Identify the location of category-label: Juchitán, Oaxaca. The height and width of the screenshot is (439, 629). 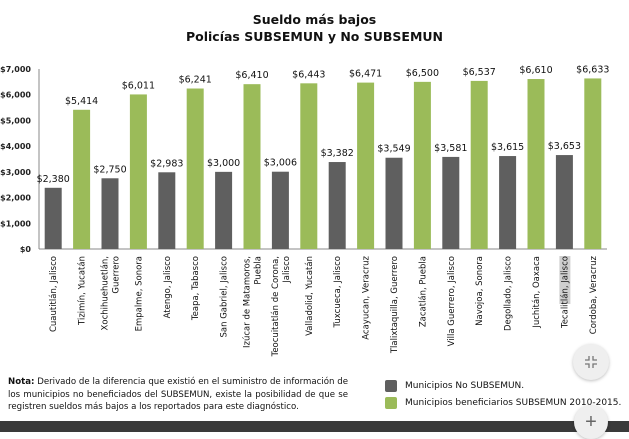
(537, 292).